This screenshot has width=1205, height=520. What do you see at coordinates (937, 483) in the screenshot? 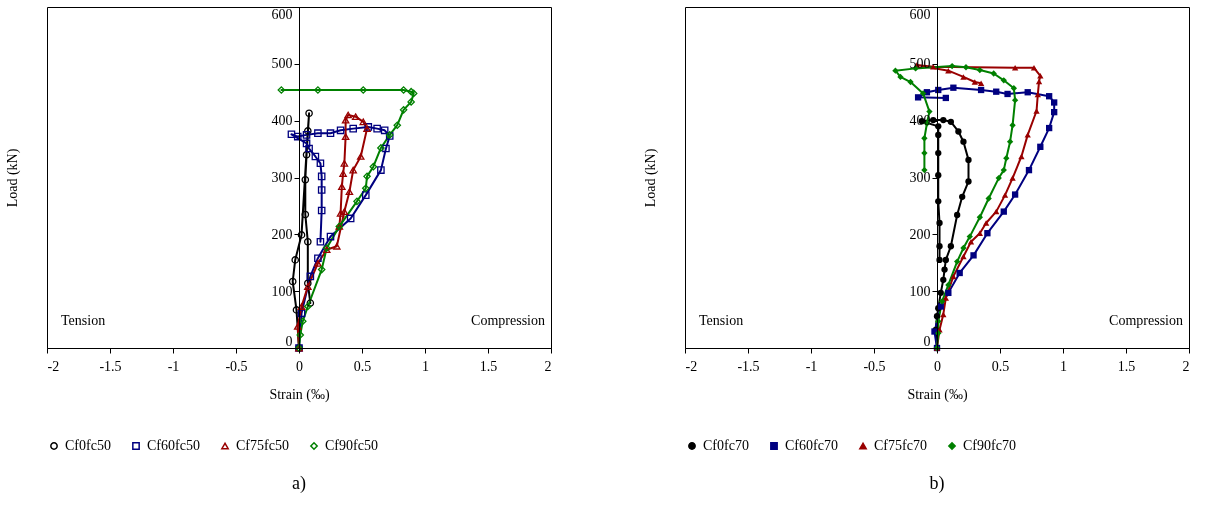
I see `text: b)` at bounding box center [937, 483].